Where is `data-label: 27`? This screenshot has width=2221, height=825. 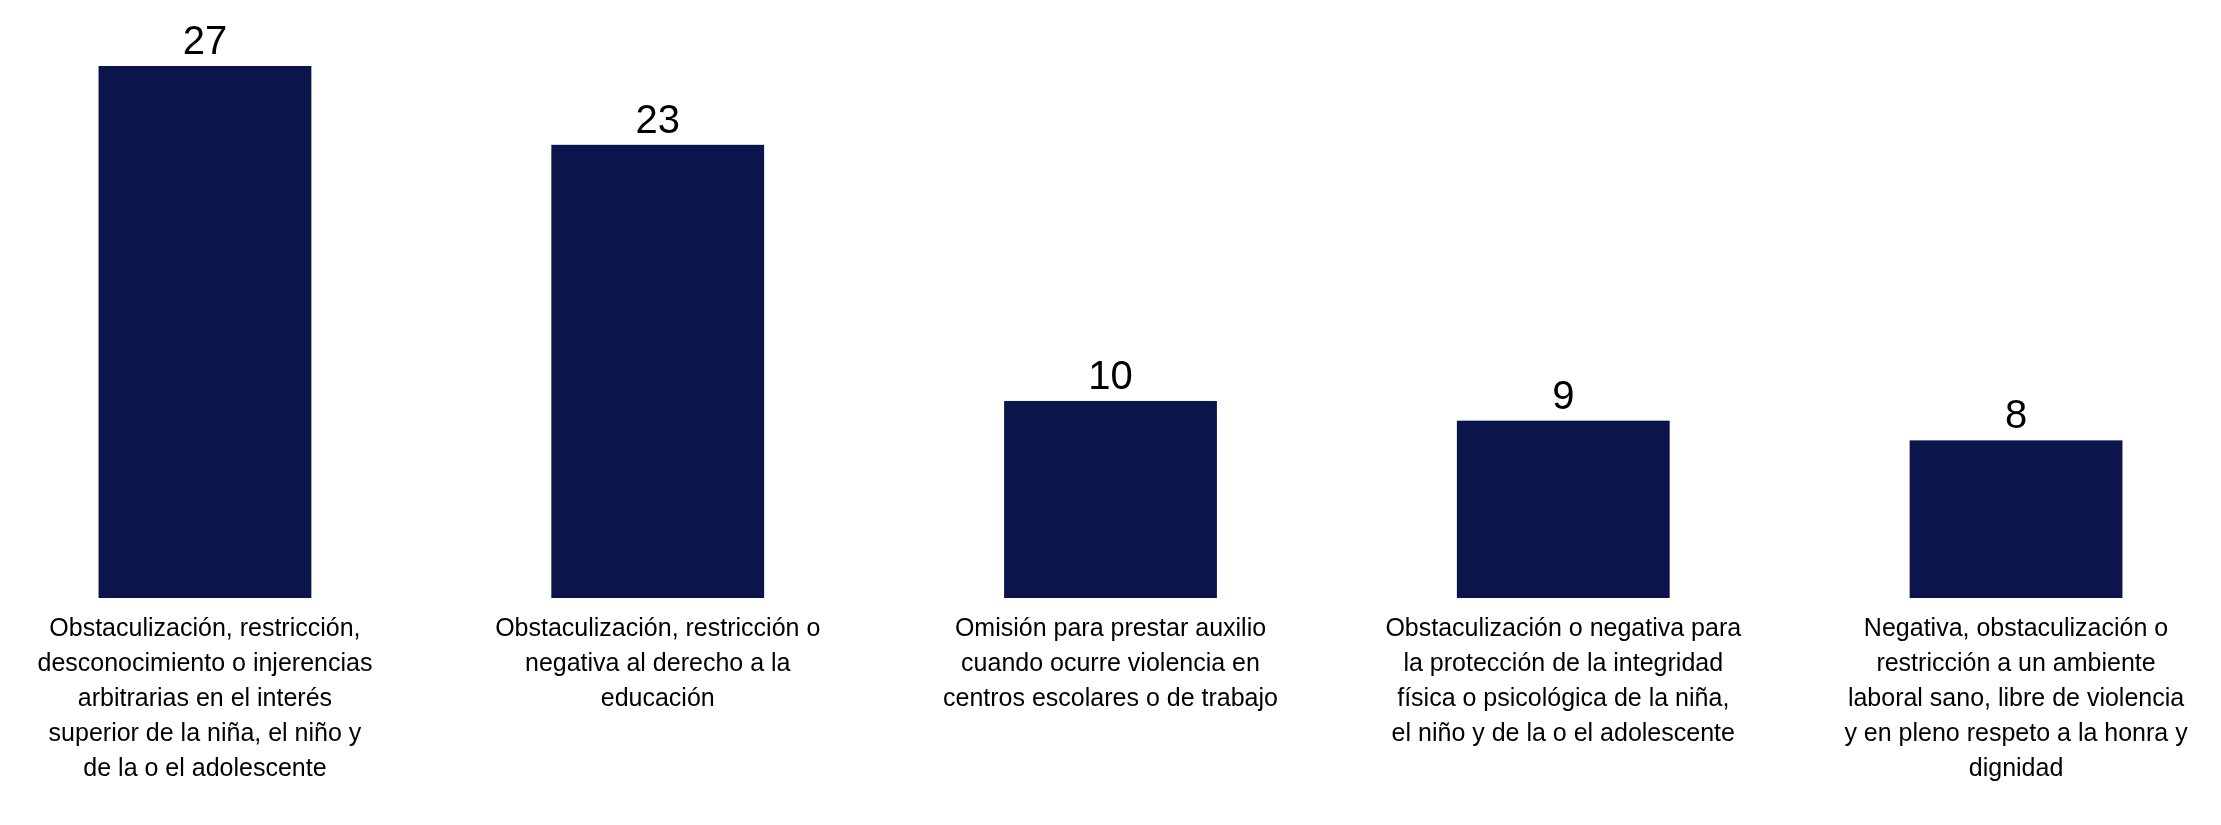
data-label: 27 is located at coordinates (205, 40).